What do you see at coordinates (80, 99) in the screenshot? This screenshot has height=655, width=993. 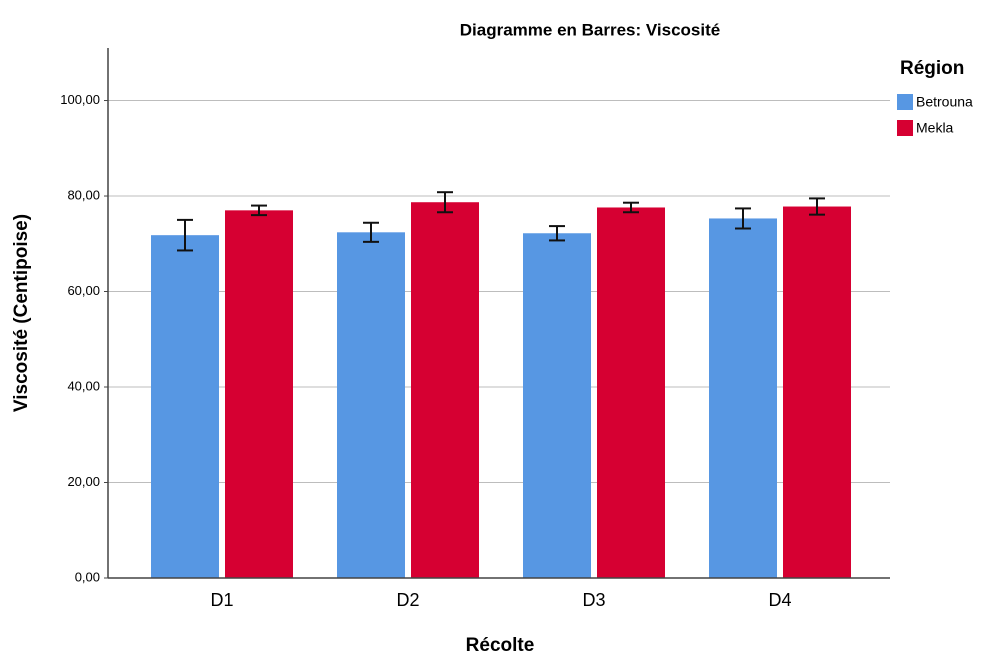 I see `y-tick-label: 100,00` at bounding box center [80, 99].